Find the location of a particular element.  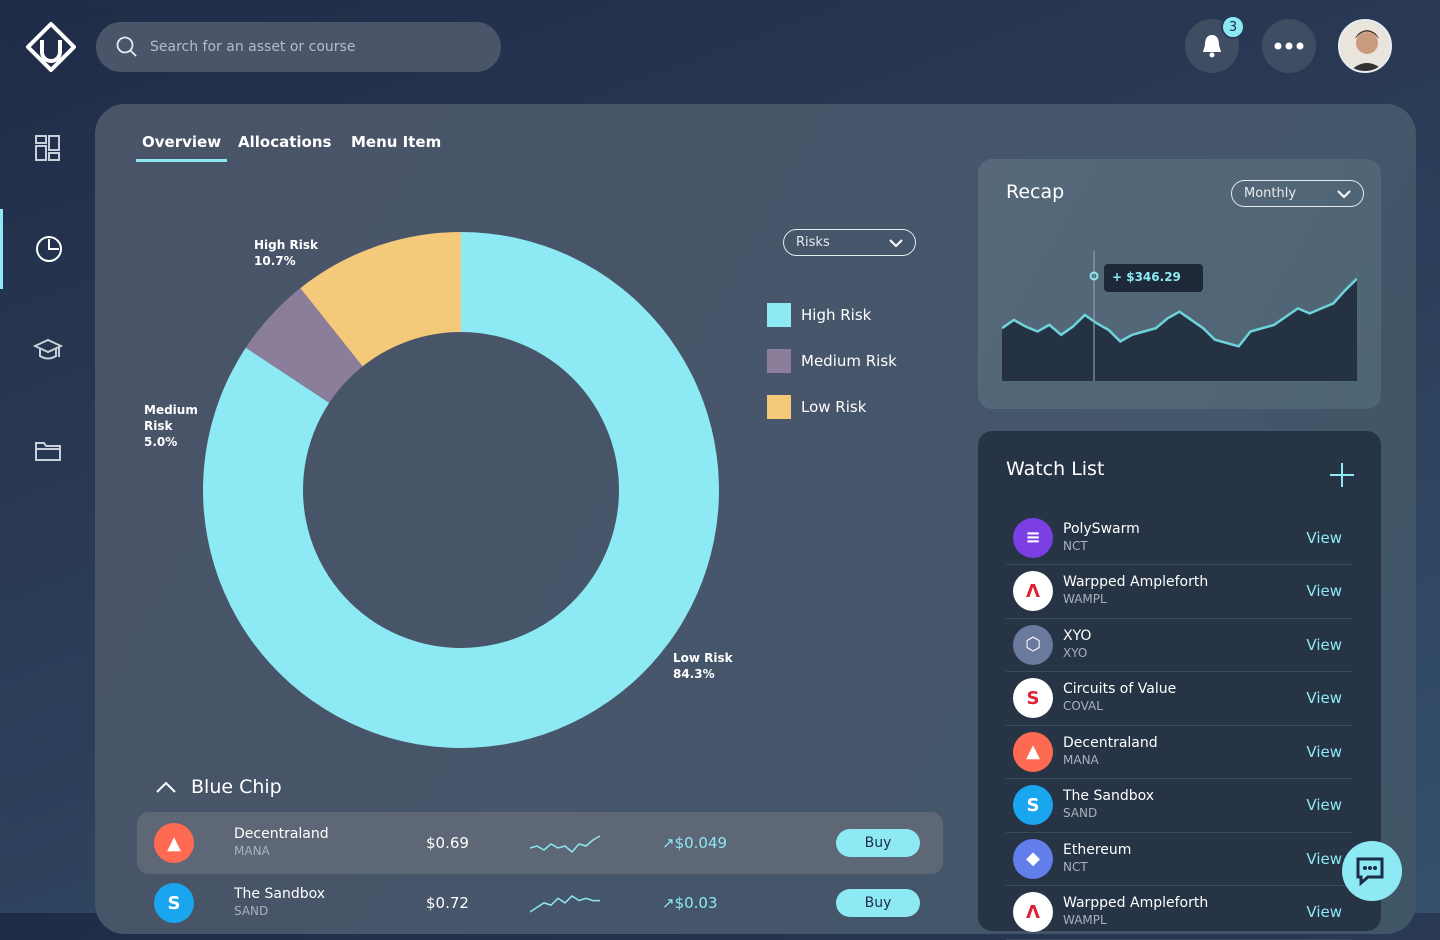

chat-button is located at coordinates (1372, 871).